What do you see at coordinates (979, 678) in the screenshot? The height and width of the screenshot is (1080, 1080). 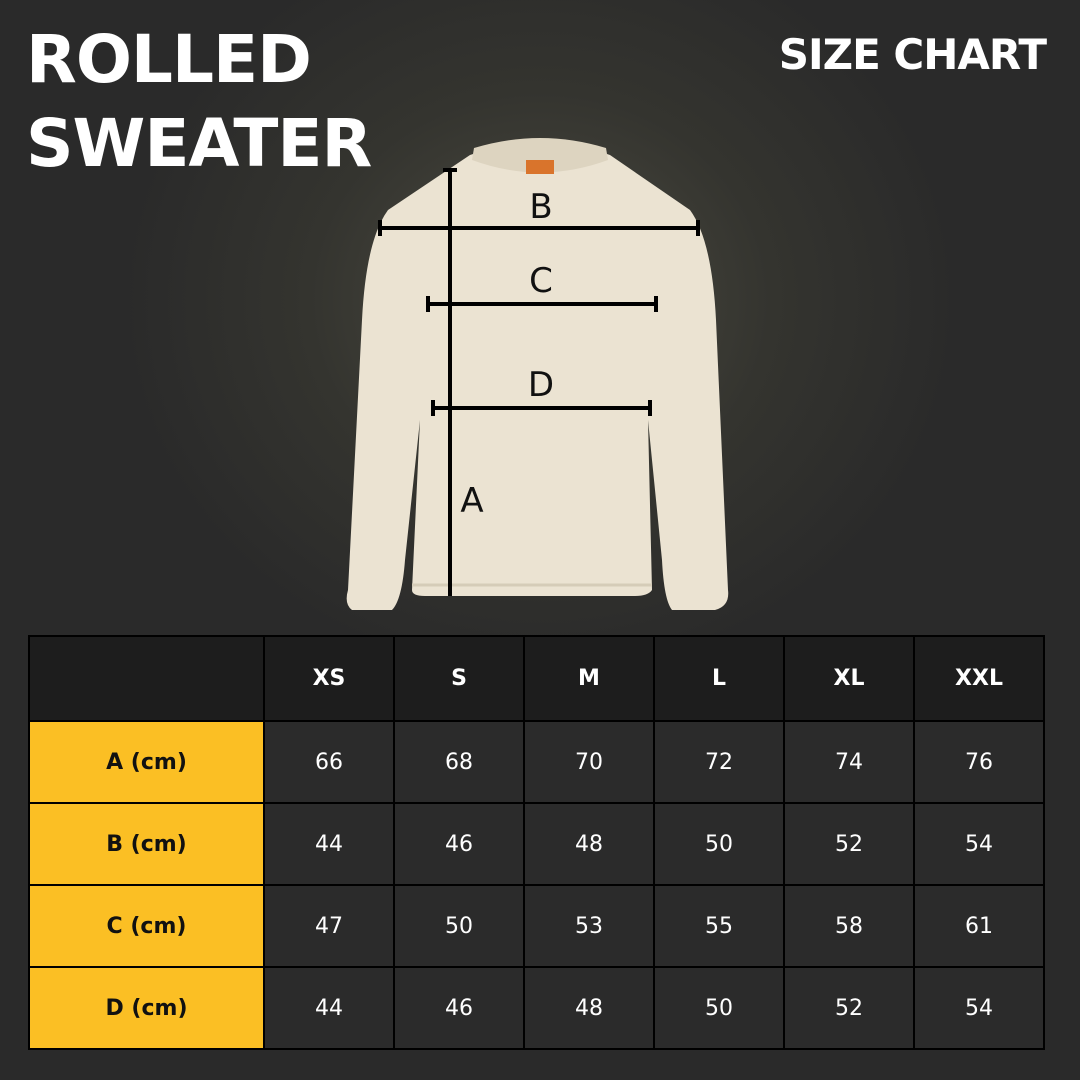 I see `header-xxl: XXL` at bounding box center [979, 678].